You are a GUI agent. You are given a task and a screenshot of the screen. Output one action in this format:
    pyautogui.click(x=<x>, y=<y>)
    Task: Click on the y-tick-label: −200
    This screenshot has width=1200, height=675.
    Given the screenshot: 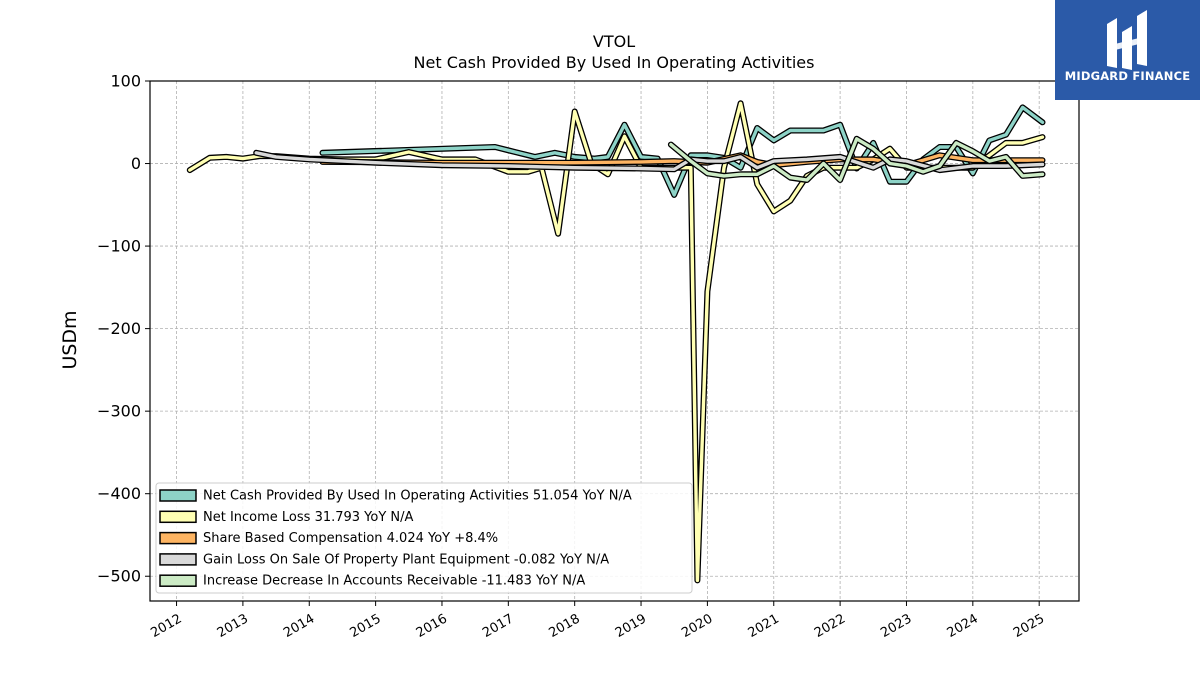 What is the action you would take?
    pyautogui.click(x=119, y=328)
    